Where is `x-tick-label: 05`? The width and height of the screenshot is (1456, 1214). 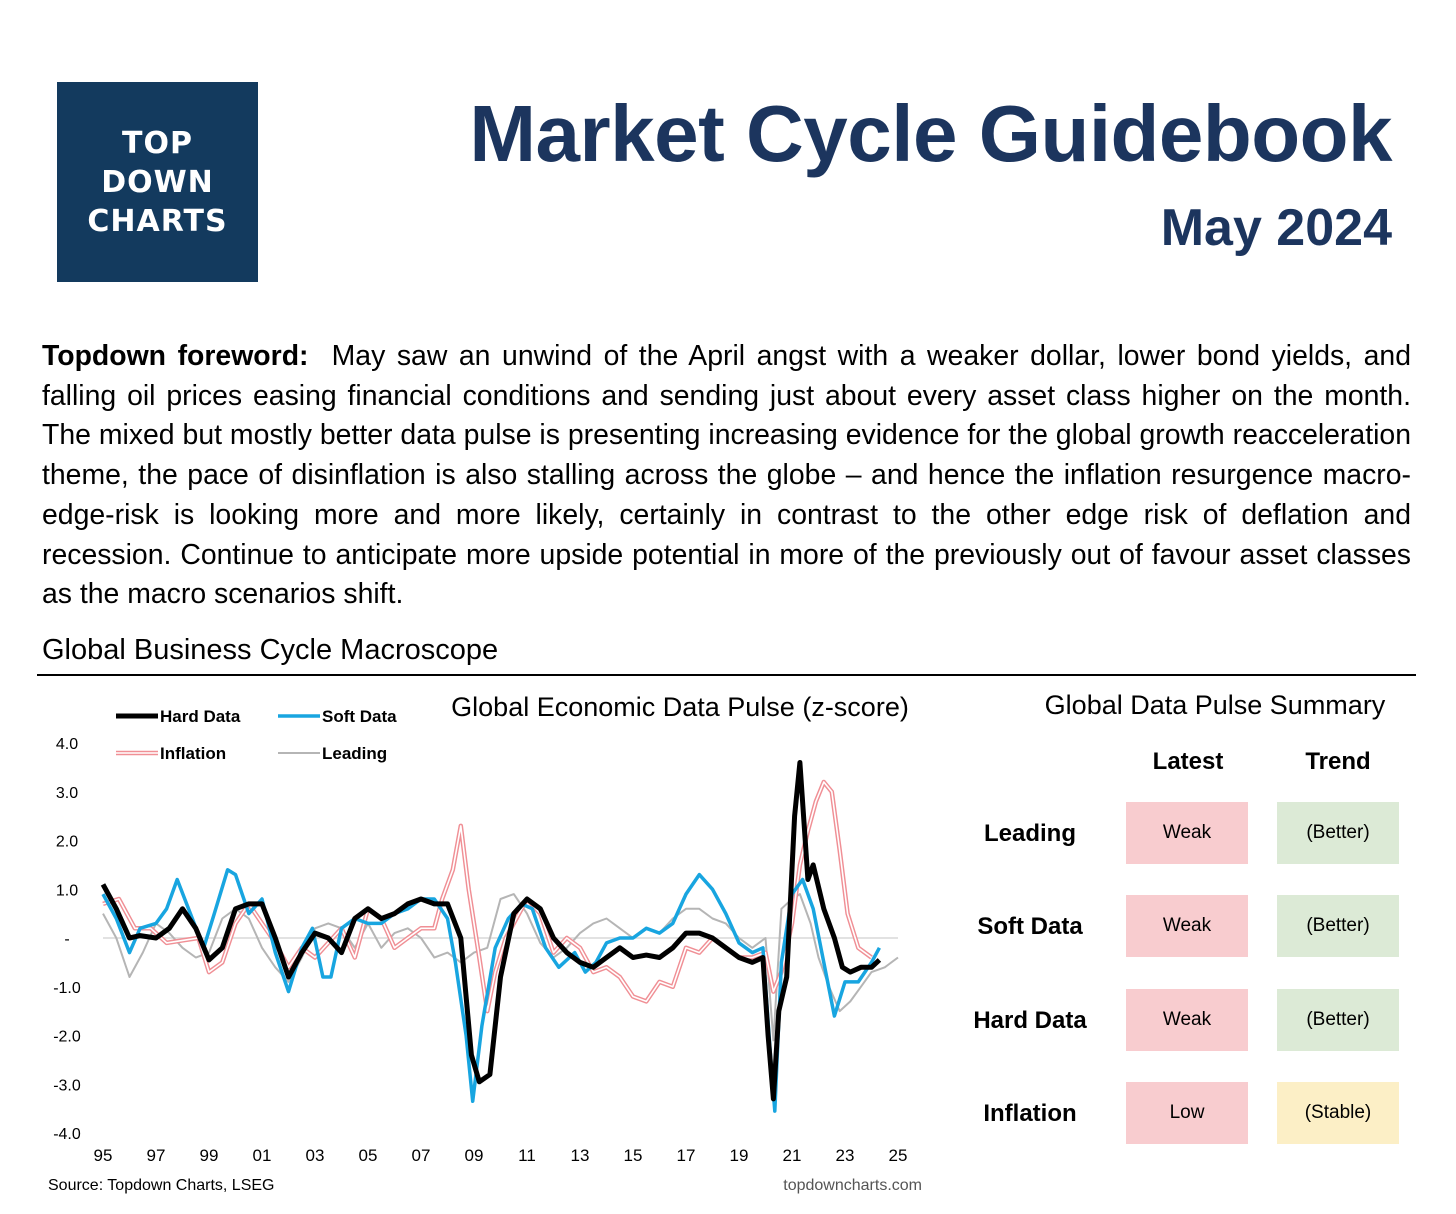
x-tick-label: 05 is located at coordinates (368, 1155).